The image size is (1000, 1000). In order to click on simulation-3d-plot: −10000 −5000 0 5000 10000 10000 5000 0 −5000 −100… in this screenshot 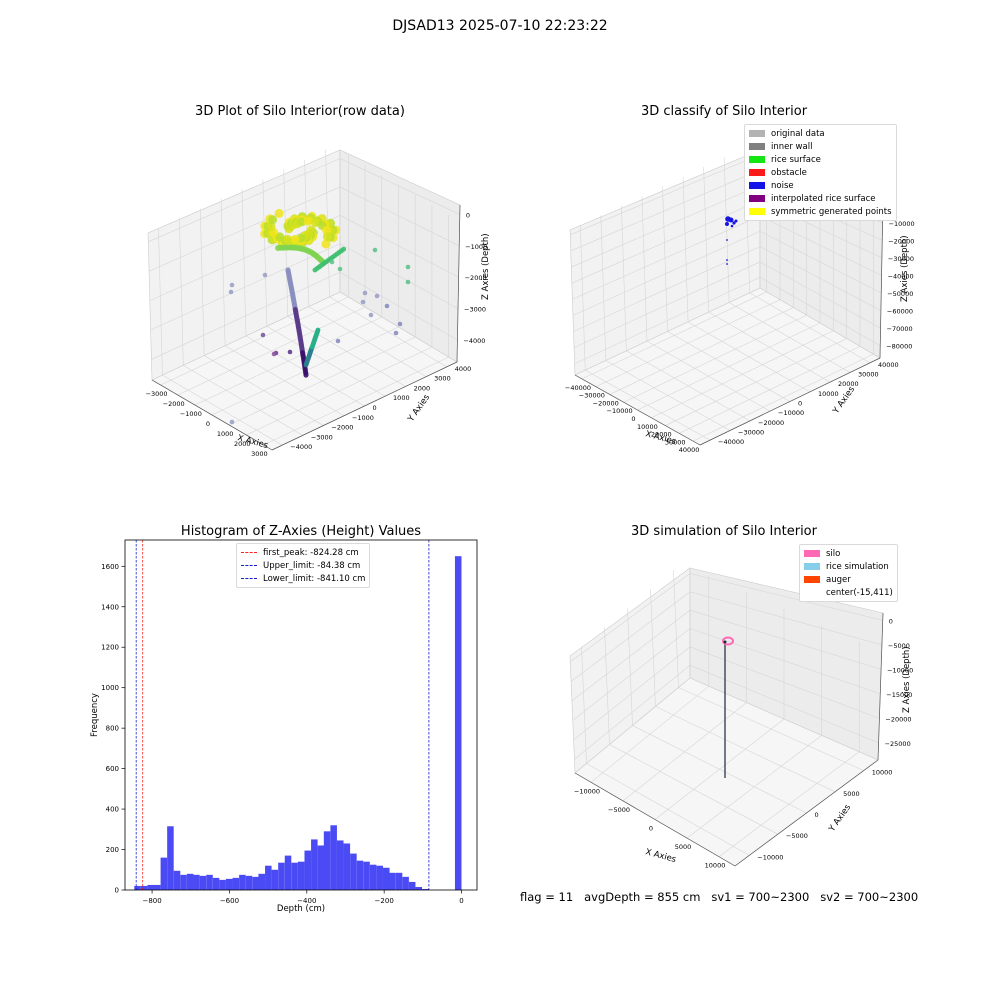, I will do `click(741, 718)`.